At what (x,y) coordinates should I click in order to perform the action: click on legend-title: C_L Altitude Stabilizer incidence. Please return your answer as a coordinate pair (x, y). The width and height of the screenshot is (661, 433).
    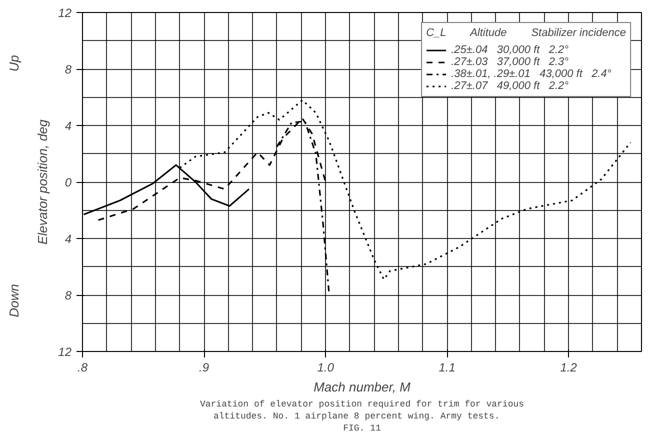
    Looking at the image, I should click on (526, 33).